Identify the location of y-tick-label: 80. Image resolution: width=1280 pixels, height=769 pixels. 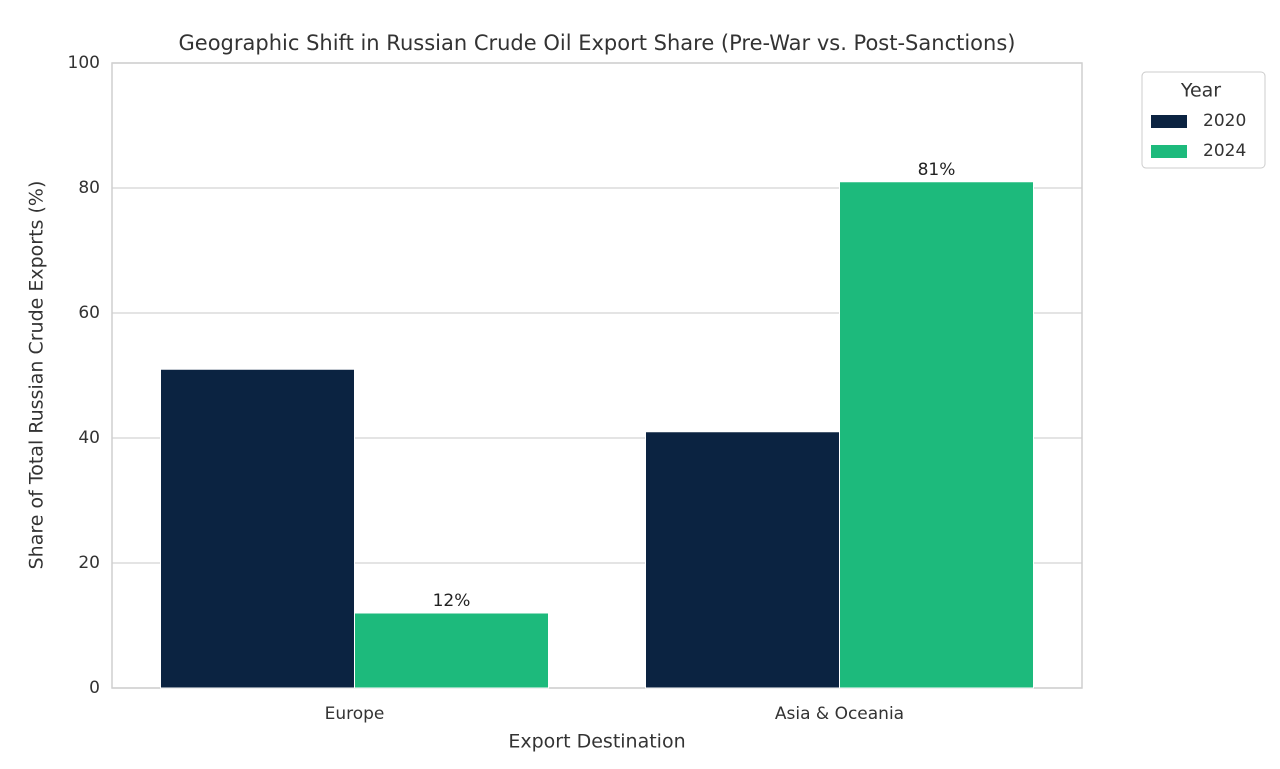
(89, 188).